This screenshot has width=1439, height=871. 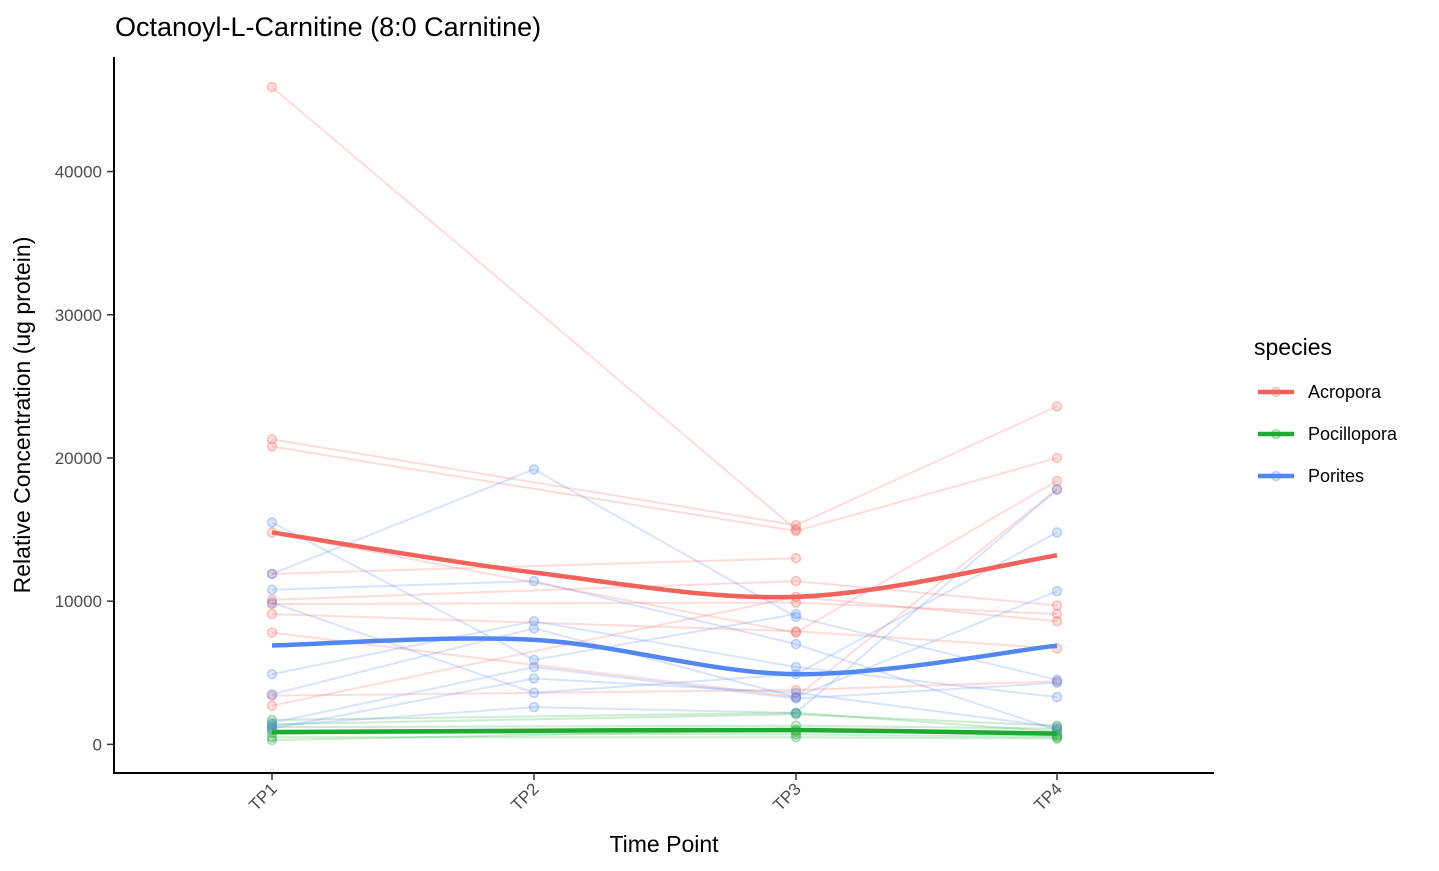 What do you see at coordinates (328, 27) in the screenshot?
I see `chart-title: Octanoyl-L-Carnitine (8:0 Carnitine)` at bounding box center [328, 27].